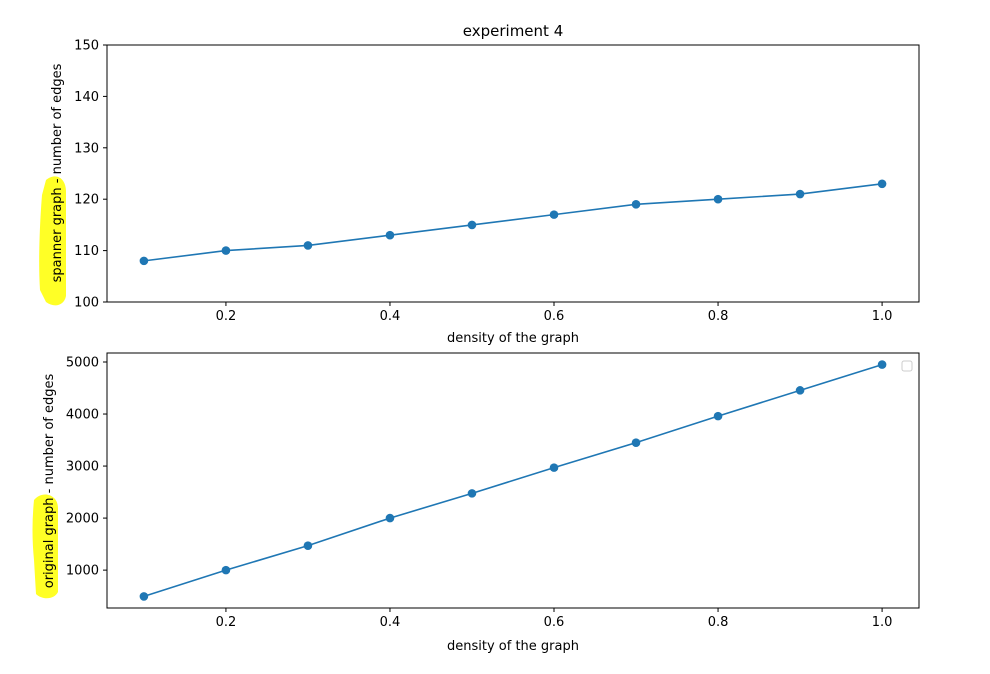 This screenshot has width=990, height=674. I want to click on y-tick-label-top: 110, so click(86, 251).